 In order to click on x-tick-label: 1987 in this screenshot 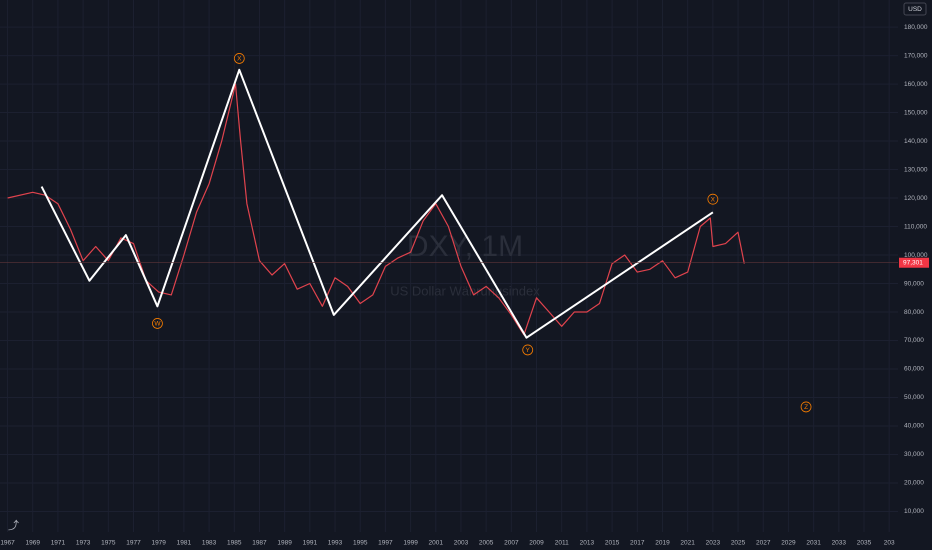, I will do `click(259, 543)`.